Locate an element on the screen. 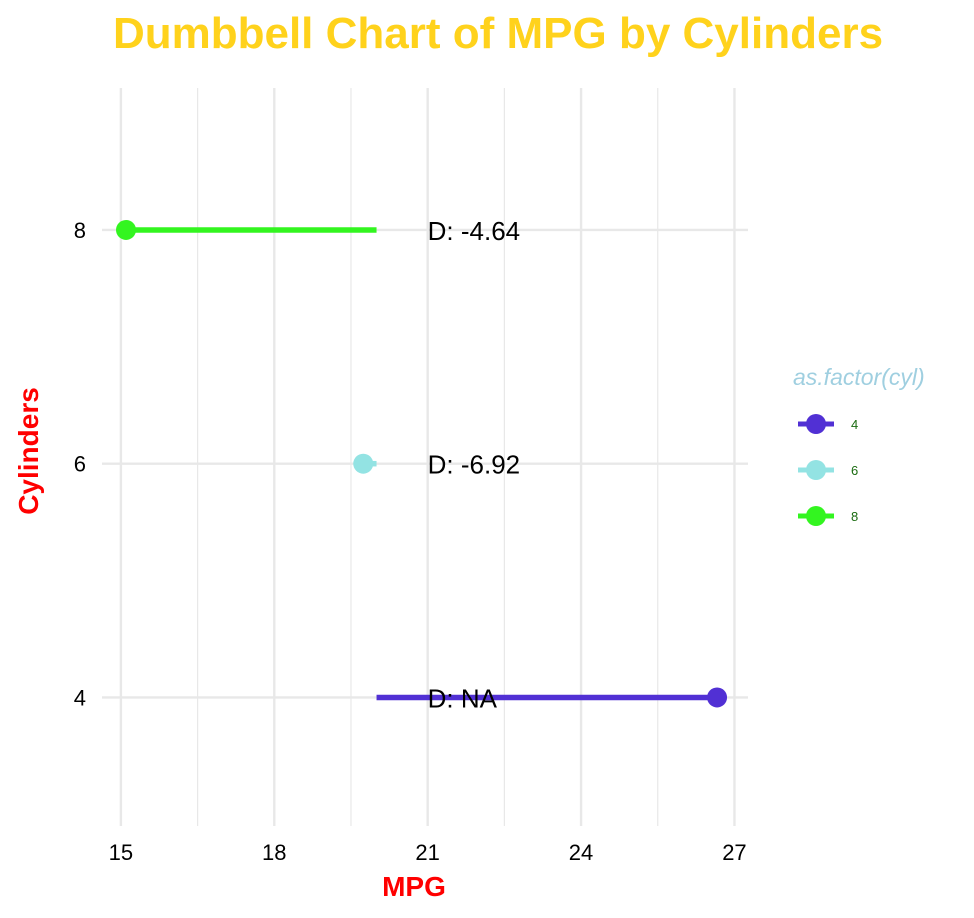 This screenshot has width=974, height=918. difference-labels: D: NA D: -6.92 D: -4.64 is located at coordinates (474, 465).